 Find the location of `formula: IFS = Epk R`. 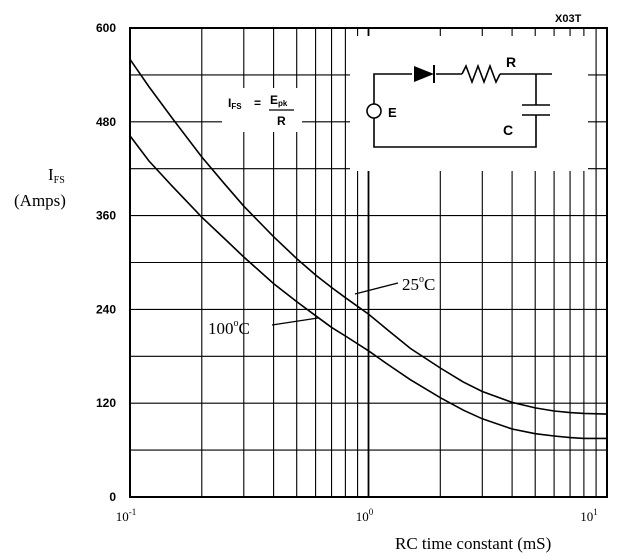

formula: IFS = Epk R is located at coordinates (262, 110).